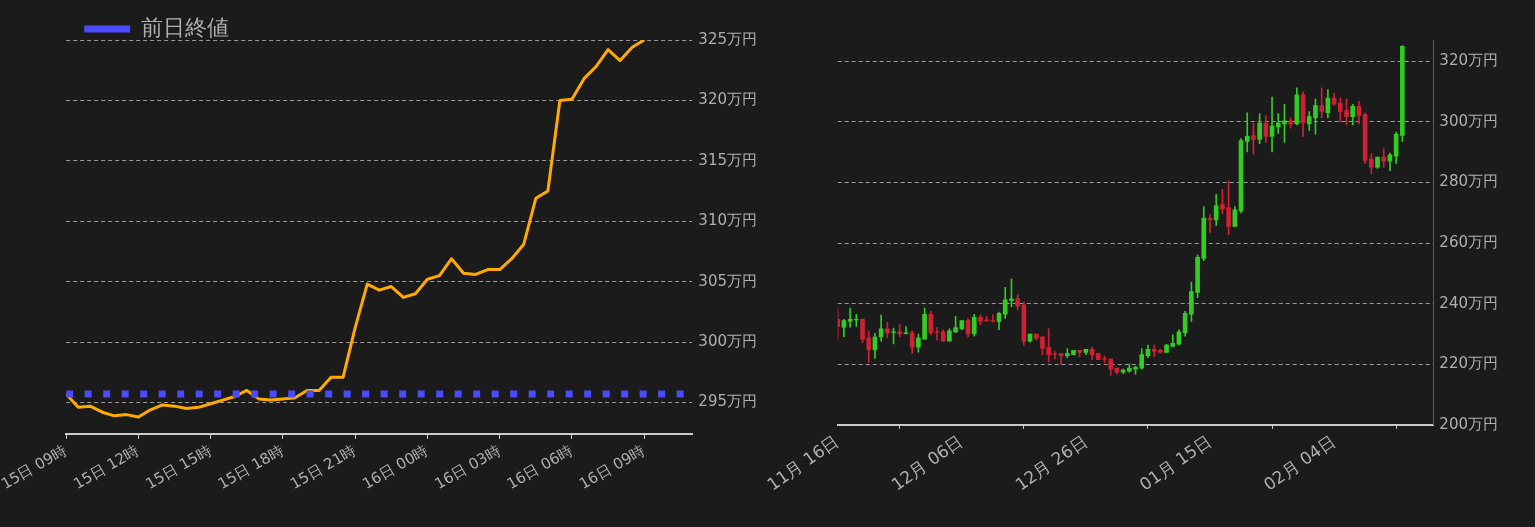 This screenshot has height=527, width=1535. Describe the element at coordinates (539, 467) in the screenshot. I see `x-tick-label: 16日 06時` at that location.